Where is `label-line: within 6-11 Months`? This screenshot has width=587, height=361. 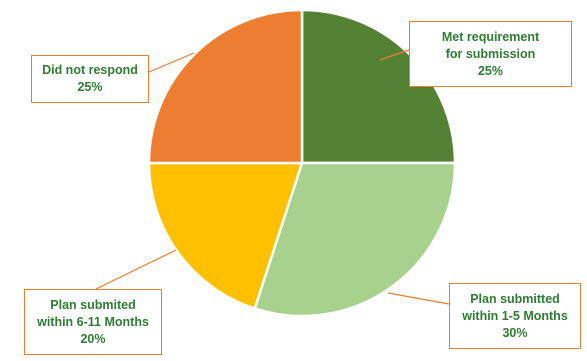
label-line: within 6-11 Months is located at coordinates (93, 321).